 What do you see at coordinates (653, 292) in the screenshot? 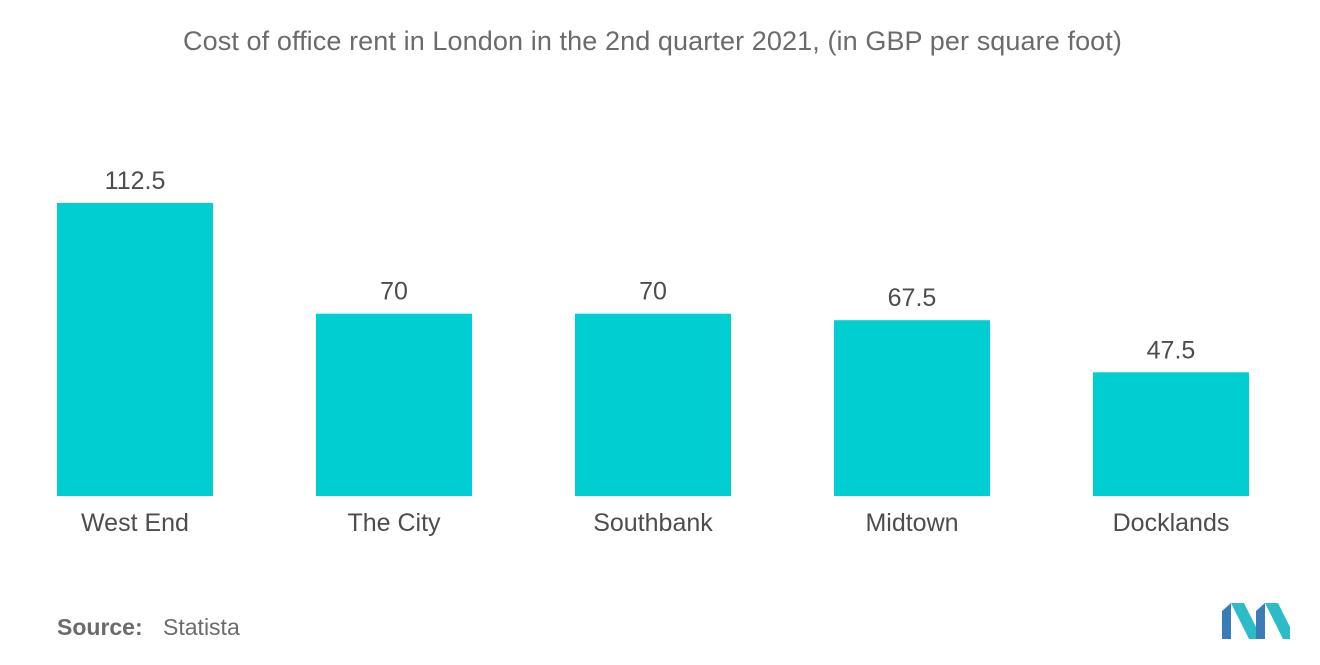
I see `data-label-southbank: 70` at bounding box center [653, 292].